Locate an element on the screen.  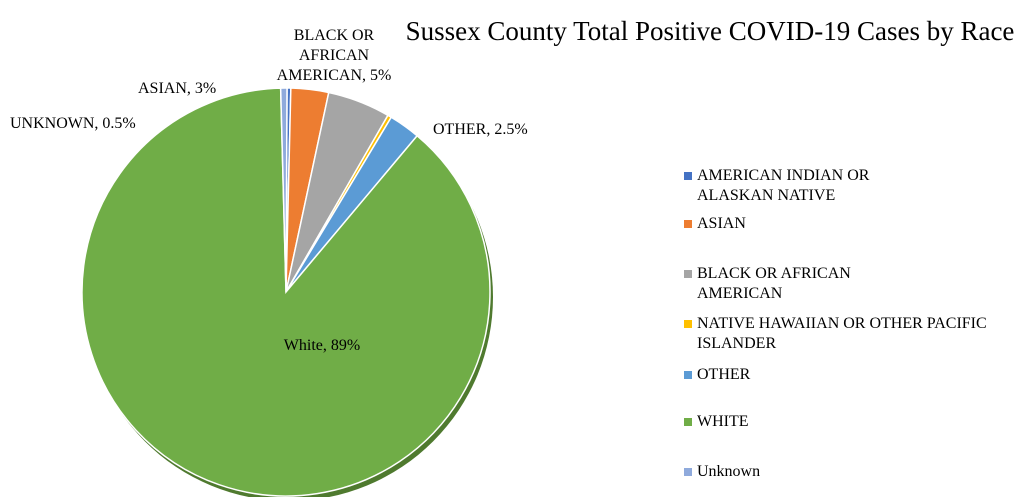
legend-item-unknown: Unknown is located at coordinates (854, 472).